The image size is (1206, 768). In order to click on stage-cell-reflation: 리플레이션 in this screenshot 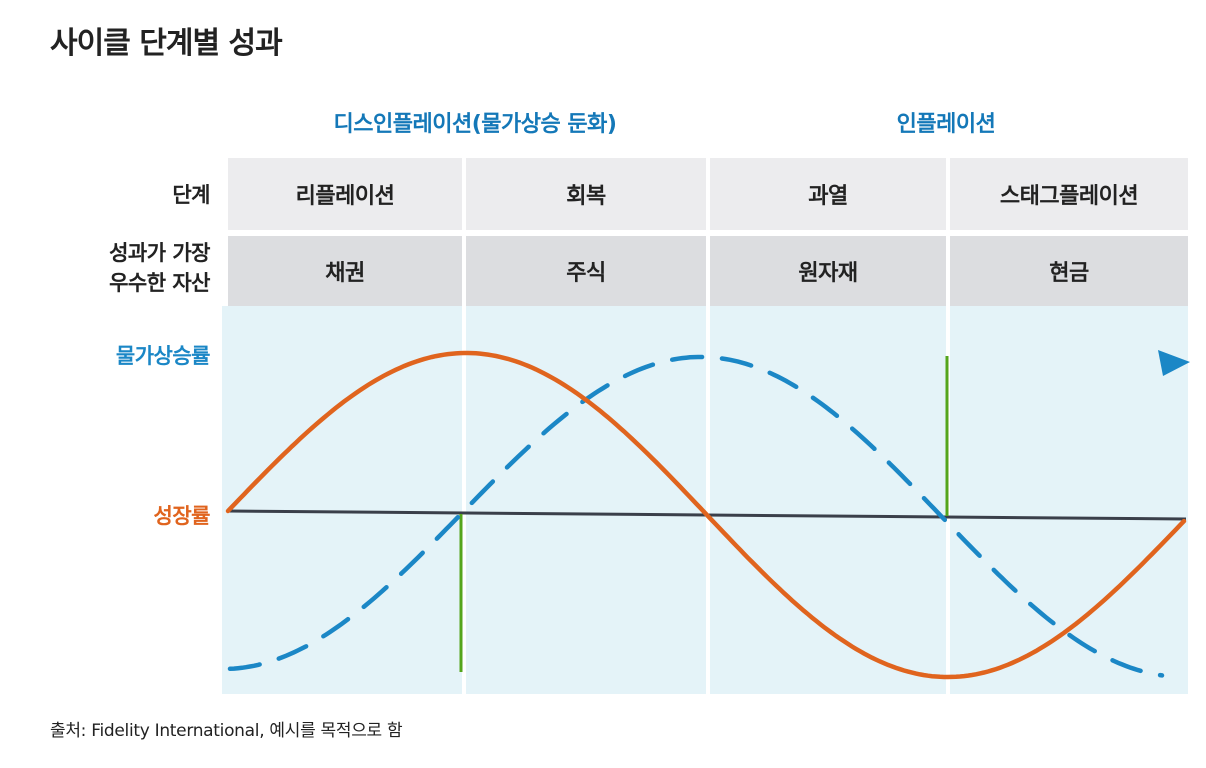, I will do `click(345, 194)`.